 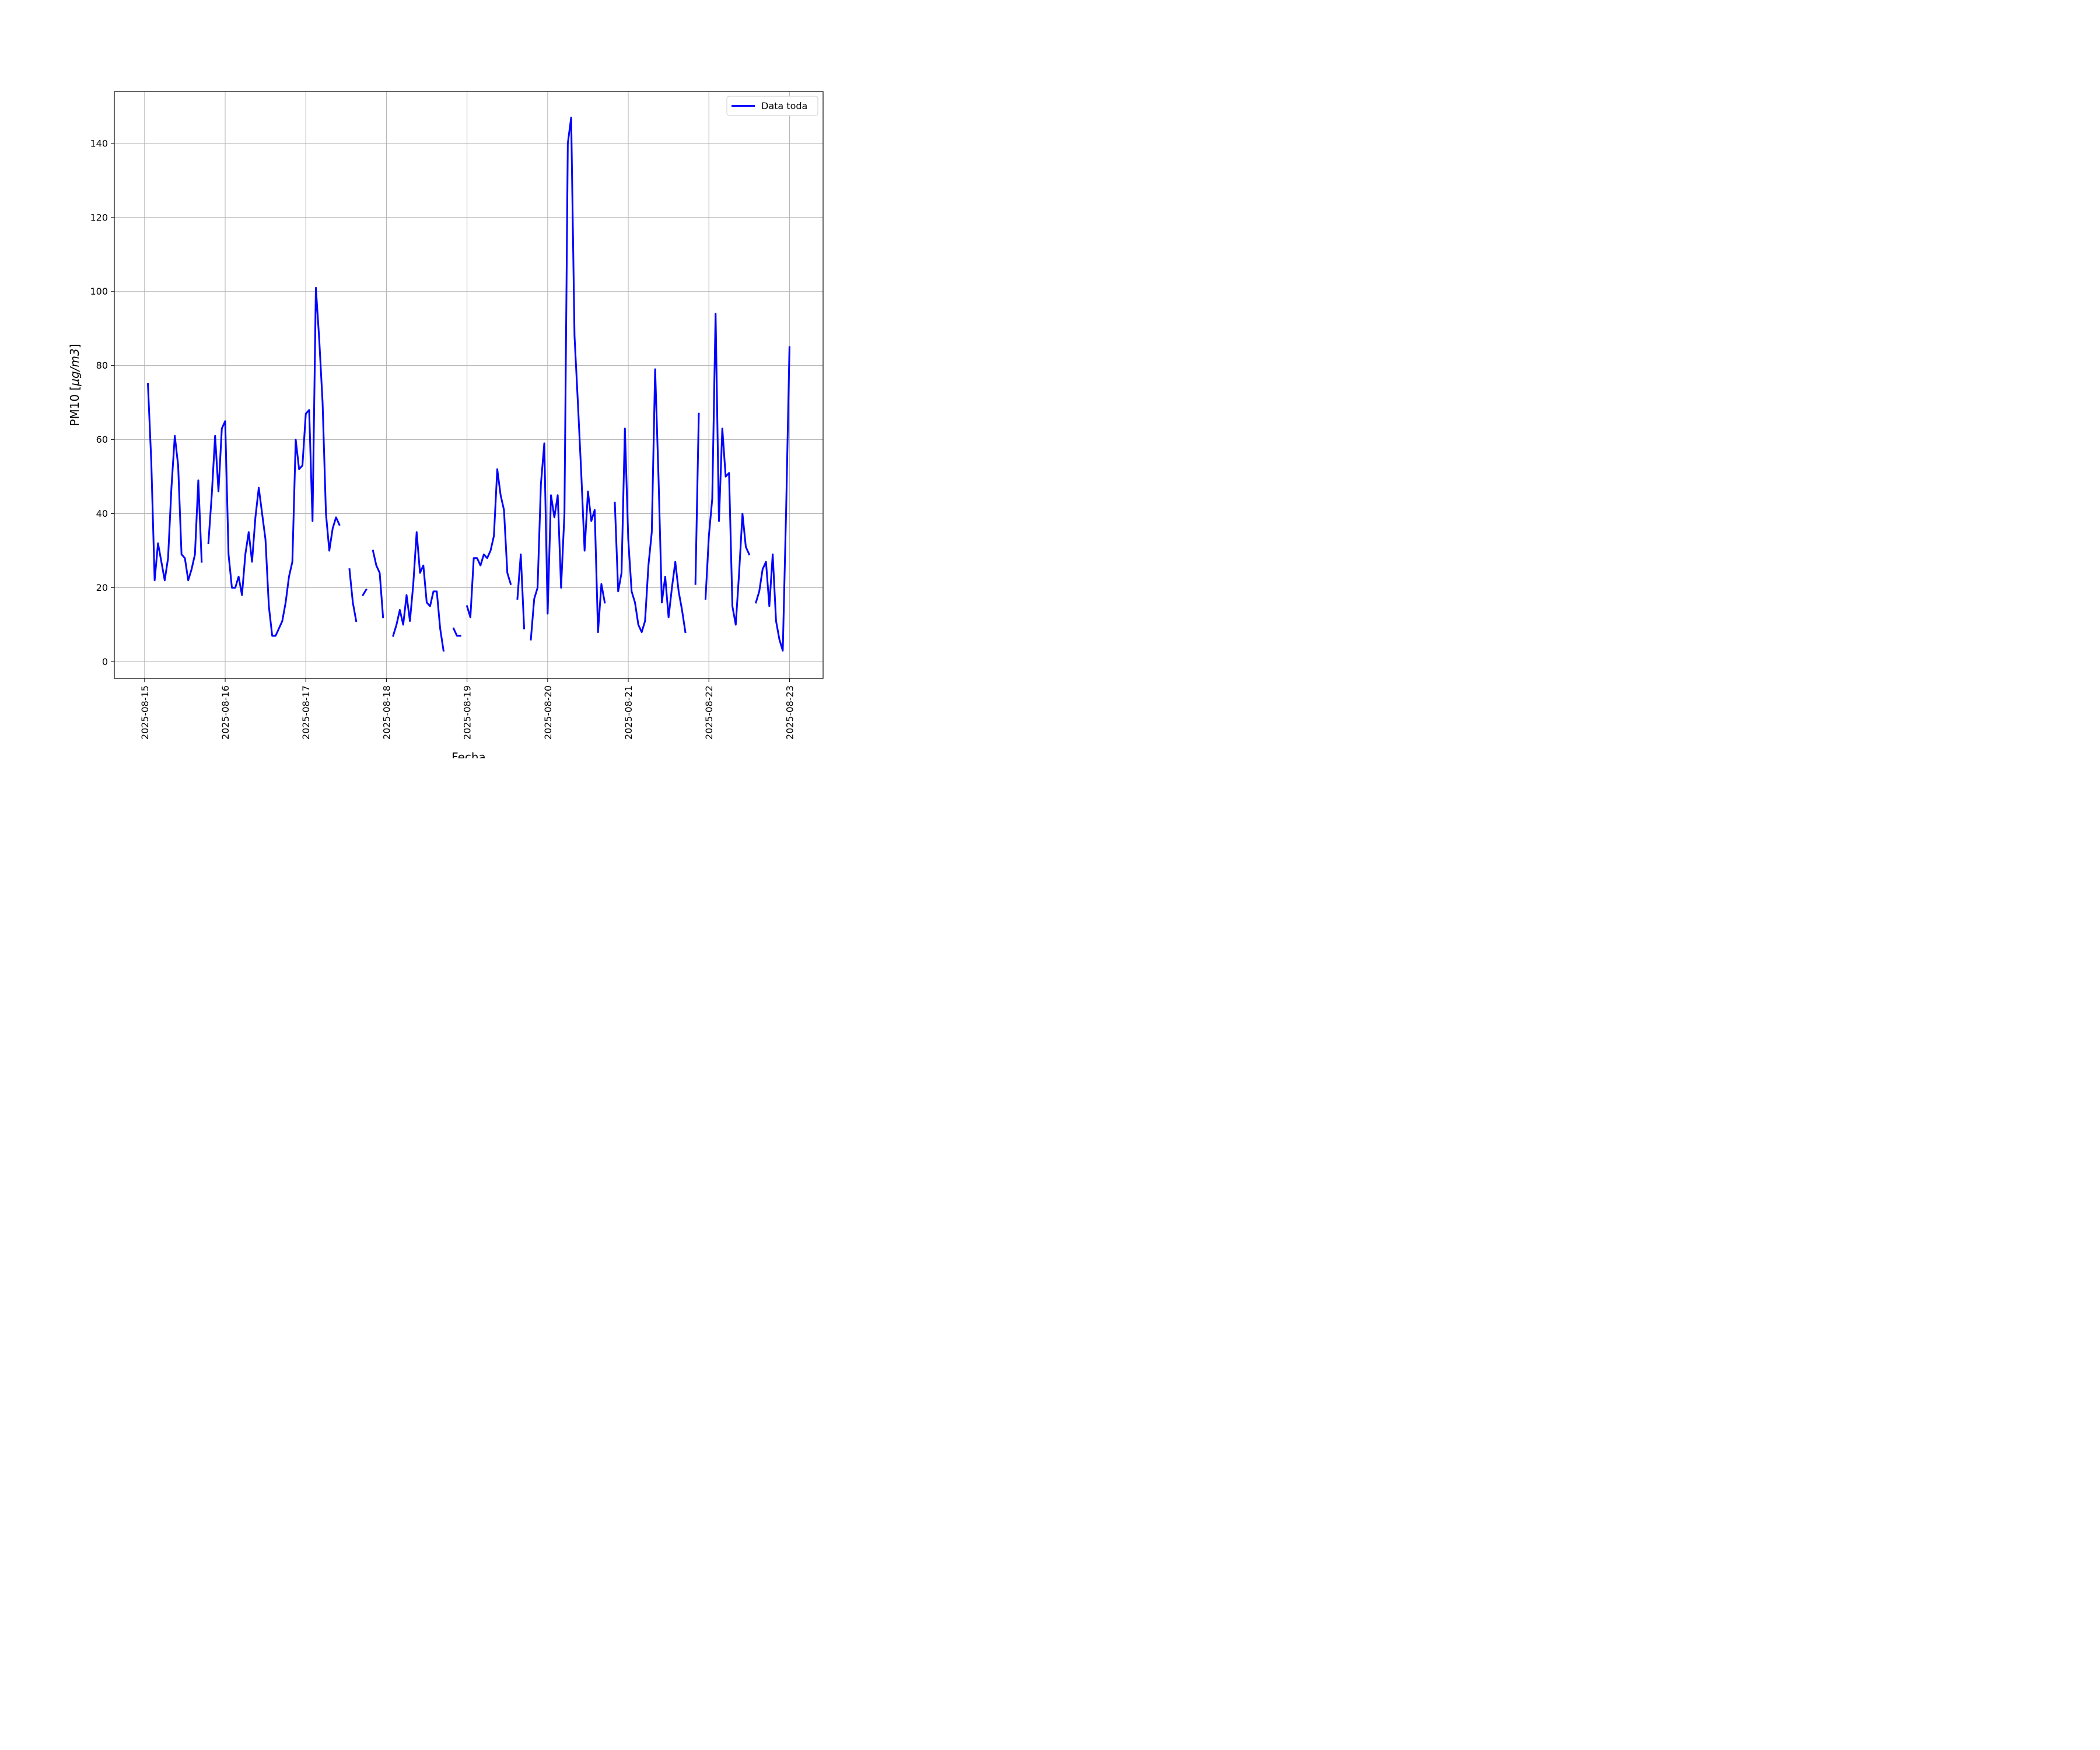 I want to click on x-tick-label: 2025-08-15, so click(x=144, y=712).